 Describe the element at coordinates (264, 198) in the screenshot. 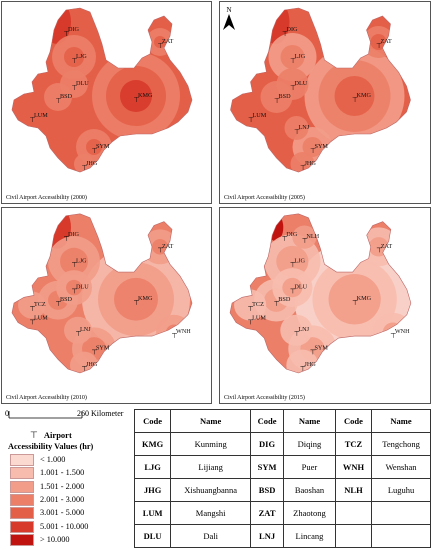

I see `panel-title: Civil Airport Accessibility (2005)` at that location.